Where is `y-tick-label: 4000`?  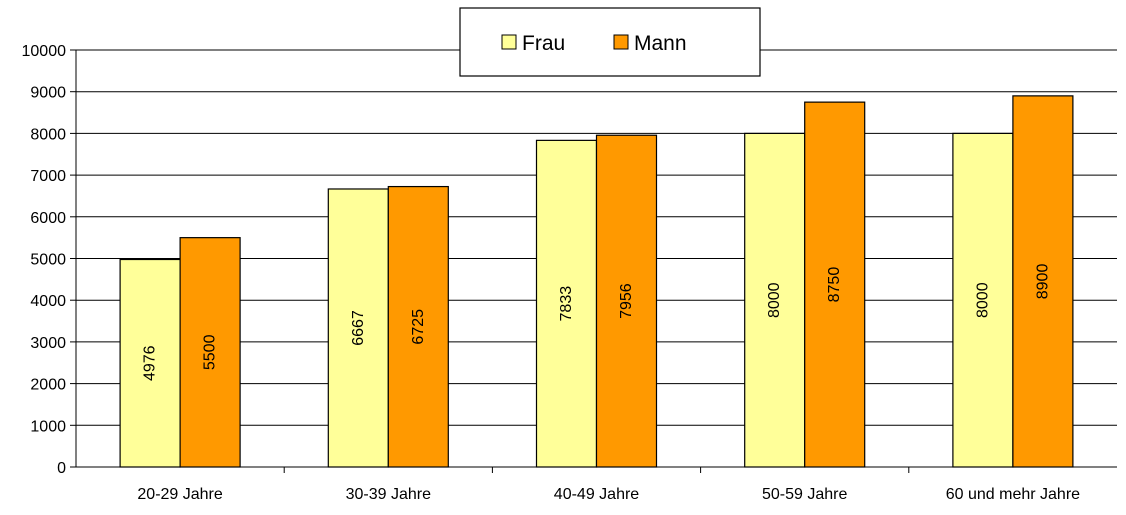 y-tick-label: 4000 is located at coordinates (48, 301).